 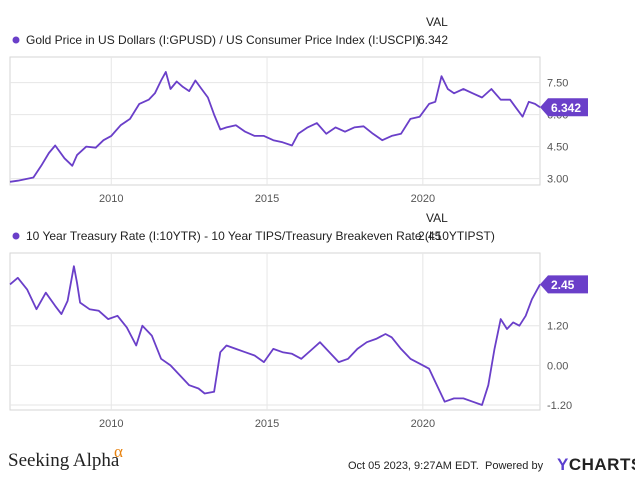 I want to click on real-yield-x-tick-2: 2020, so click(x=423, y=424).